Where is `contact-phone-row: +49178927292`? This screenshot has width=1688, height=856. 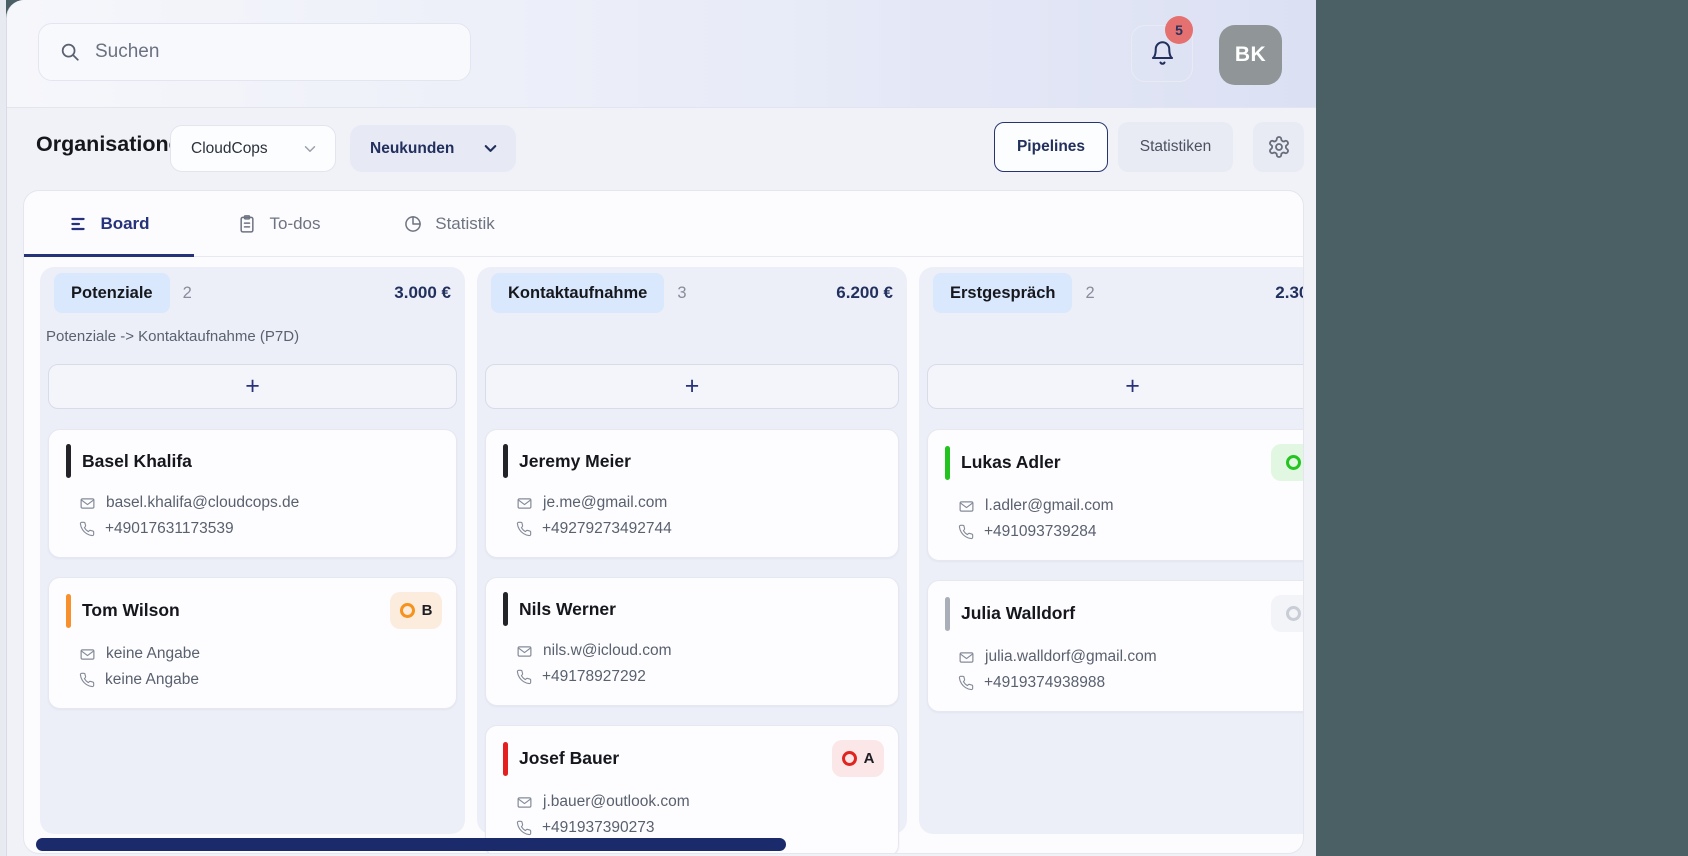
contact-phone-row: +49178927292 is located at coordinates (700, 677).